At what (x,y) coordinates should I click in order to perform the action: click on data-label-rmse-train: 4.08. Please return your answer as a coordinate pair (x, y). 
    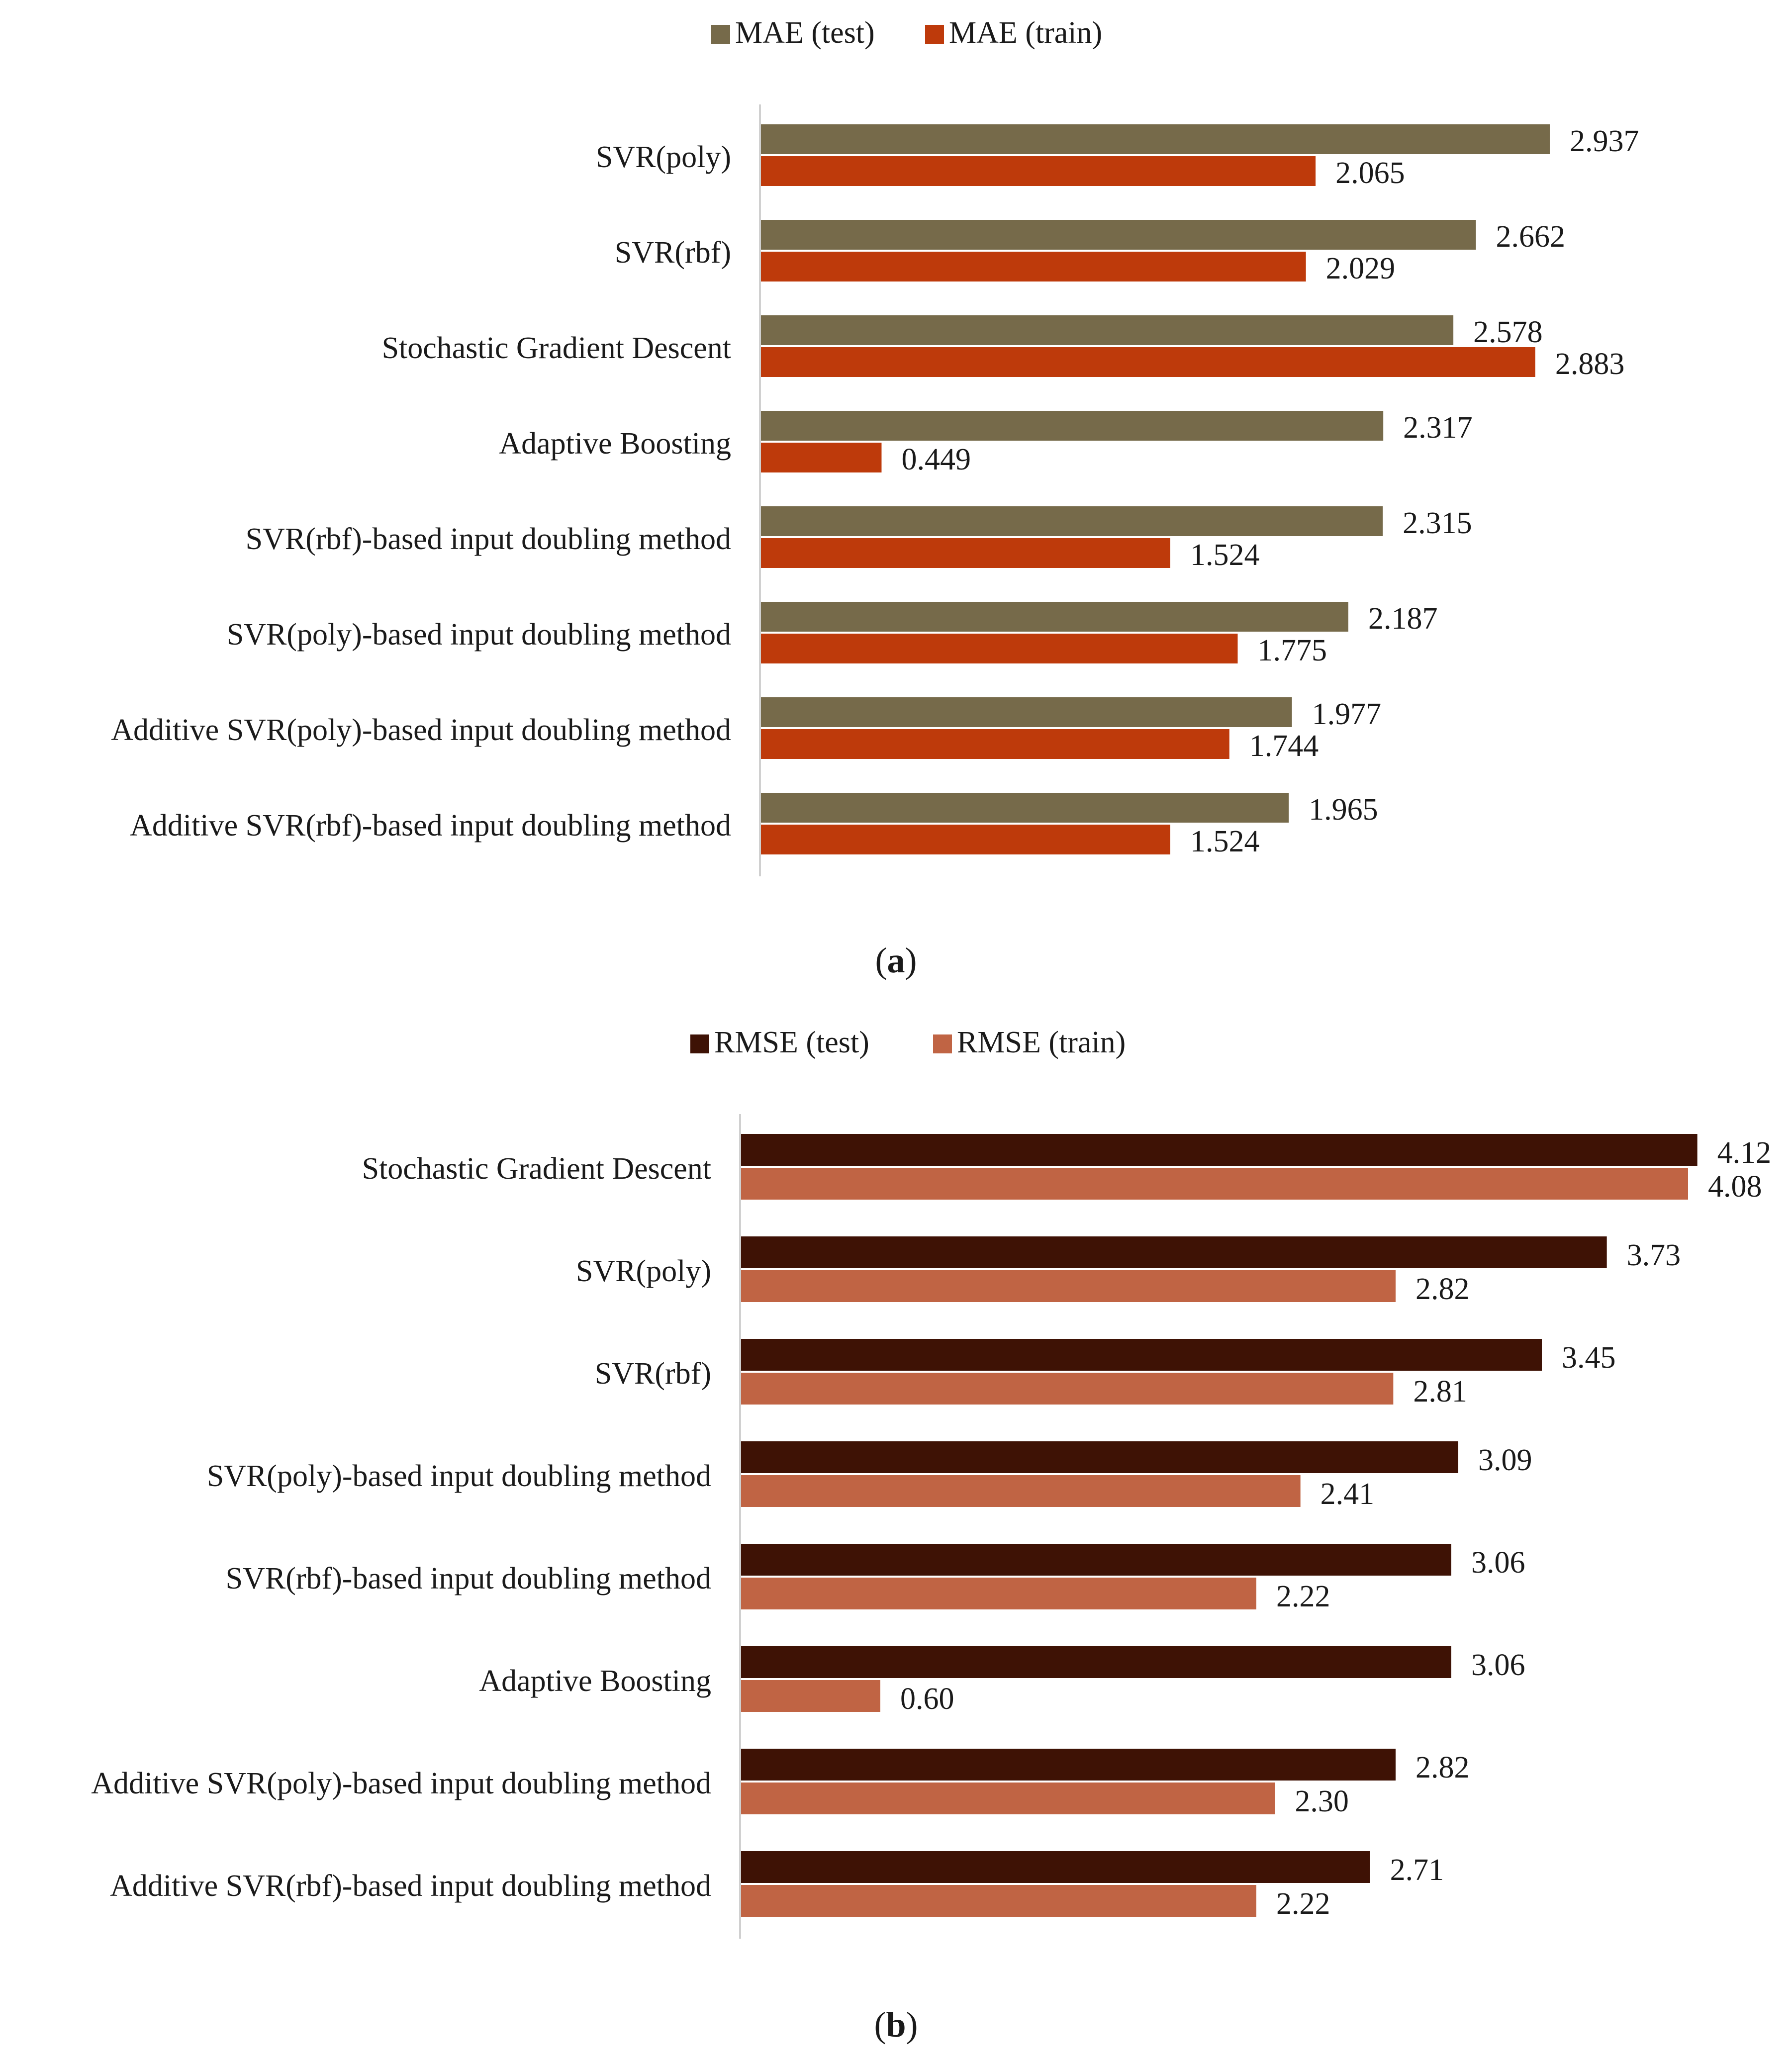
    Looking at the image, I should click on (1735, 1187).